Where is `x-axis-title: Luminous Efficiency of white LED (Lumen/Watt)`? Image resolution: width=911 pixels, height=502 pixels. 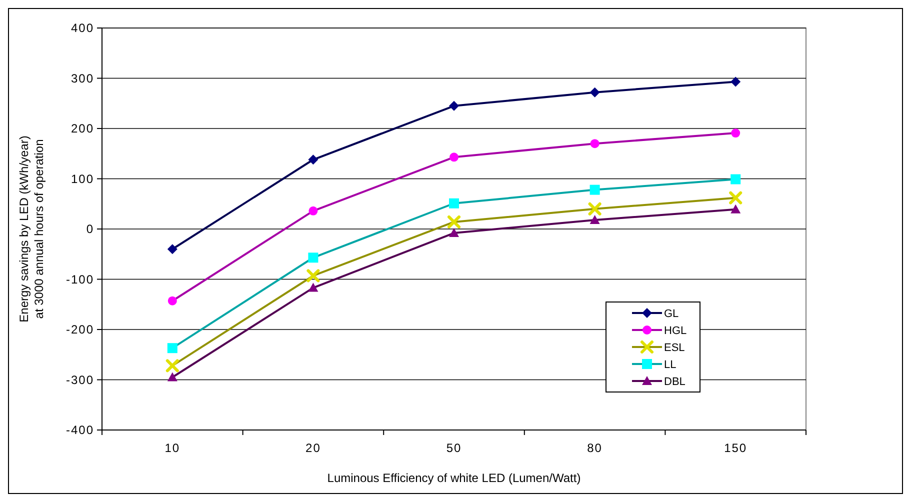 x-axis-title: Luminous Efficiency of white LED (Lumen/Watt) is located at coordinates (454, 478).